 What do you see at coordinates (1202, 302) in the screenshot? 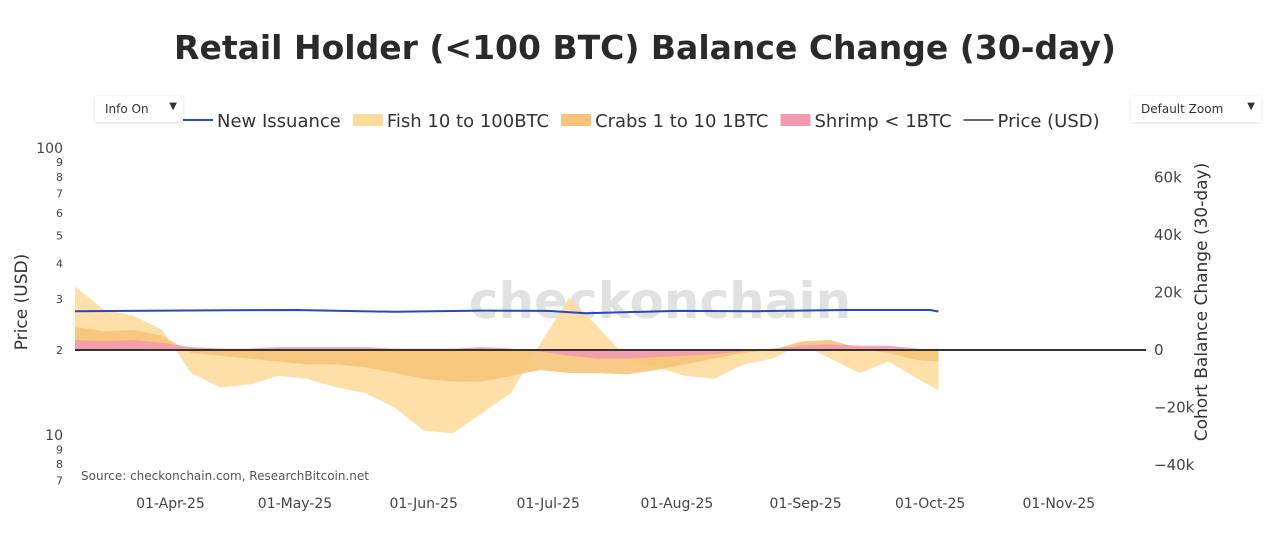
I see `right-axis-title: Cohort Balance Change (30-day)` at bounding box center [1202, 302].